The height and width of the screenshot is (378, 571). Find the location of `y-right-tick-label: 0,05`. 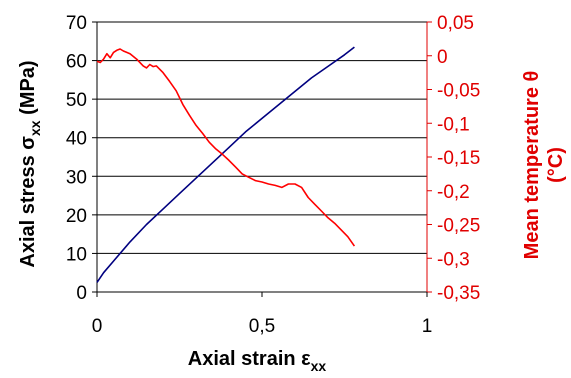

y-right-tick-label: 0,05 is located at coordinates (455, 23).